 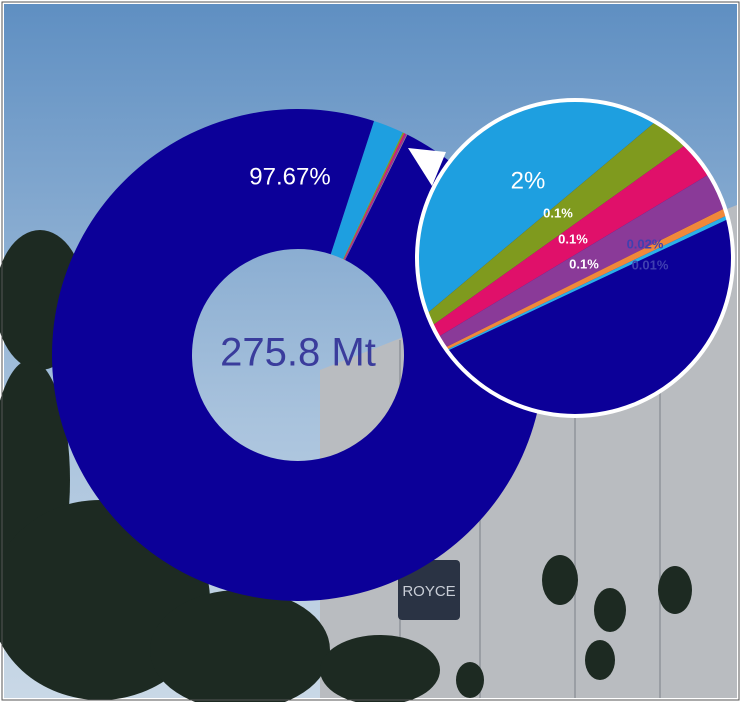 I want to click on photo-sign: ROYCE, so click(x=428, y=591).